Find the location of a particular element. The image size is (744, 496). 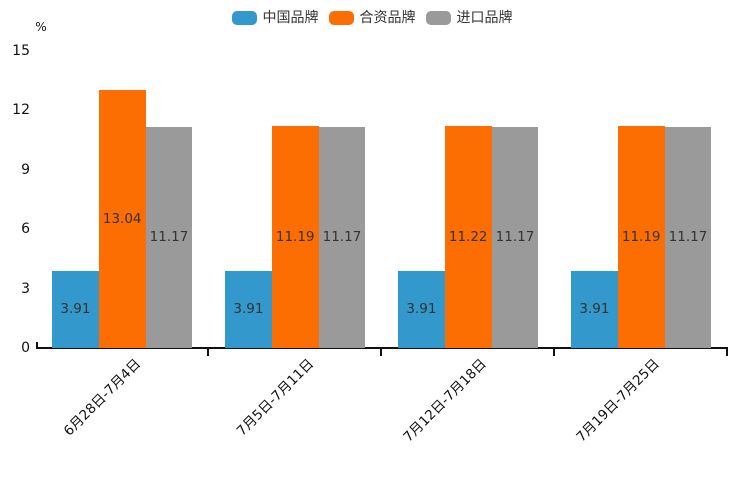

legend-item-series-2: 进口品牌 is located at coordinates (469, 18).